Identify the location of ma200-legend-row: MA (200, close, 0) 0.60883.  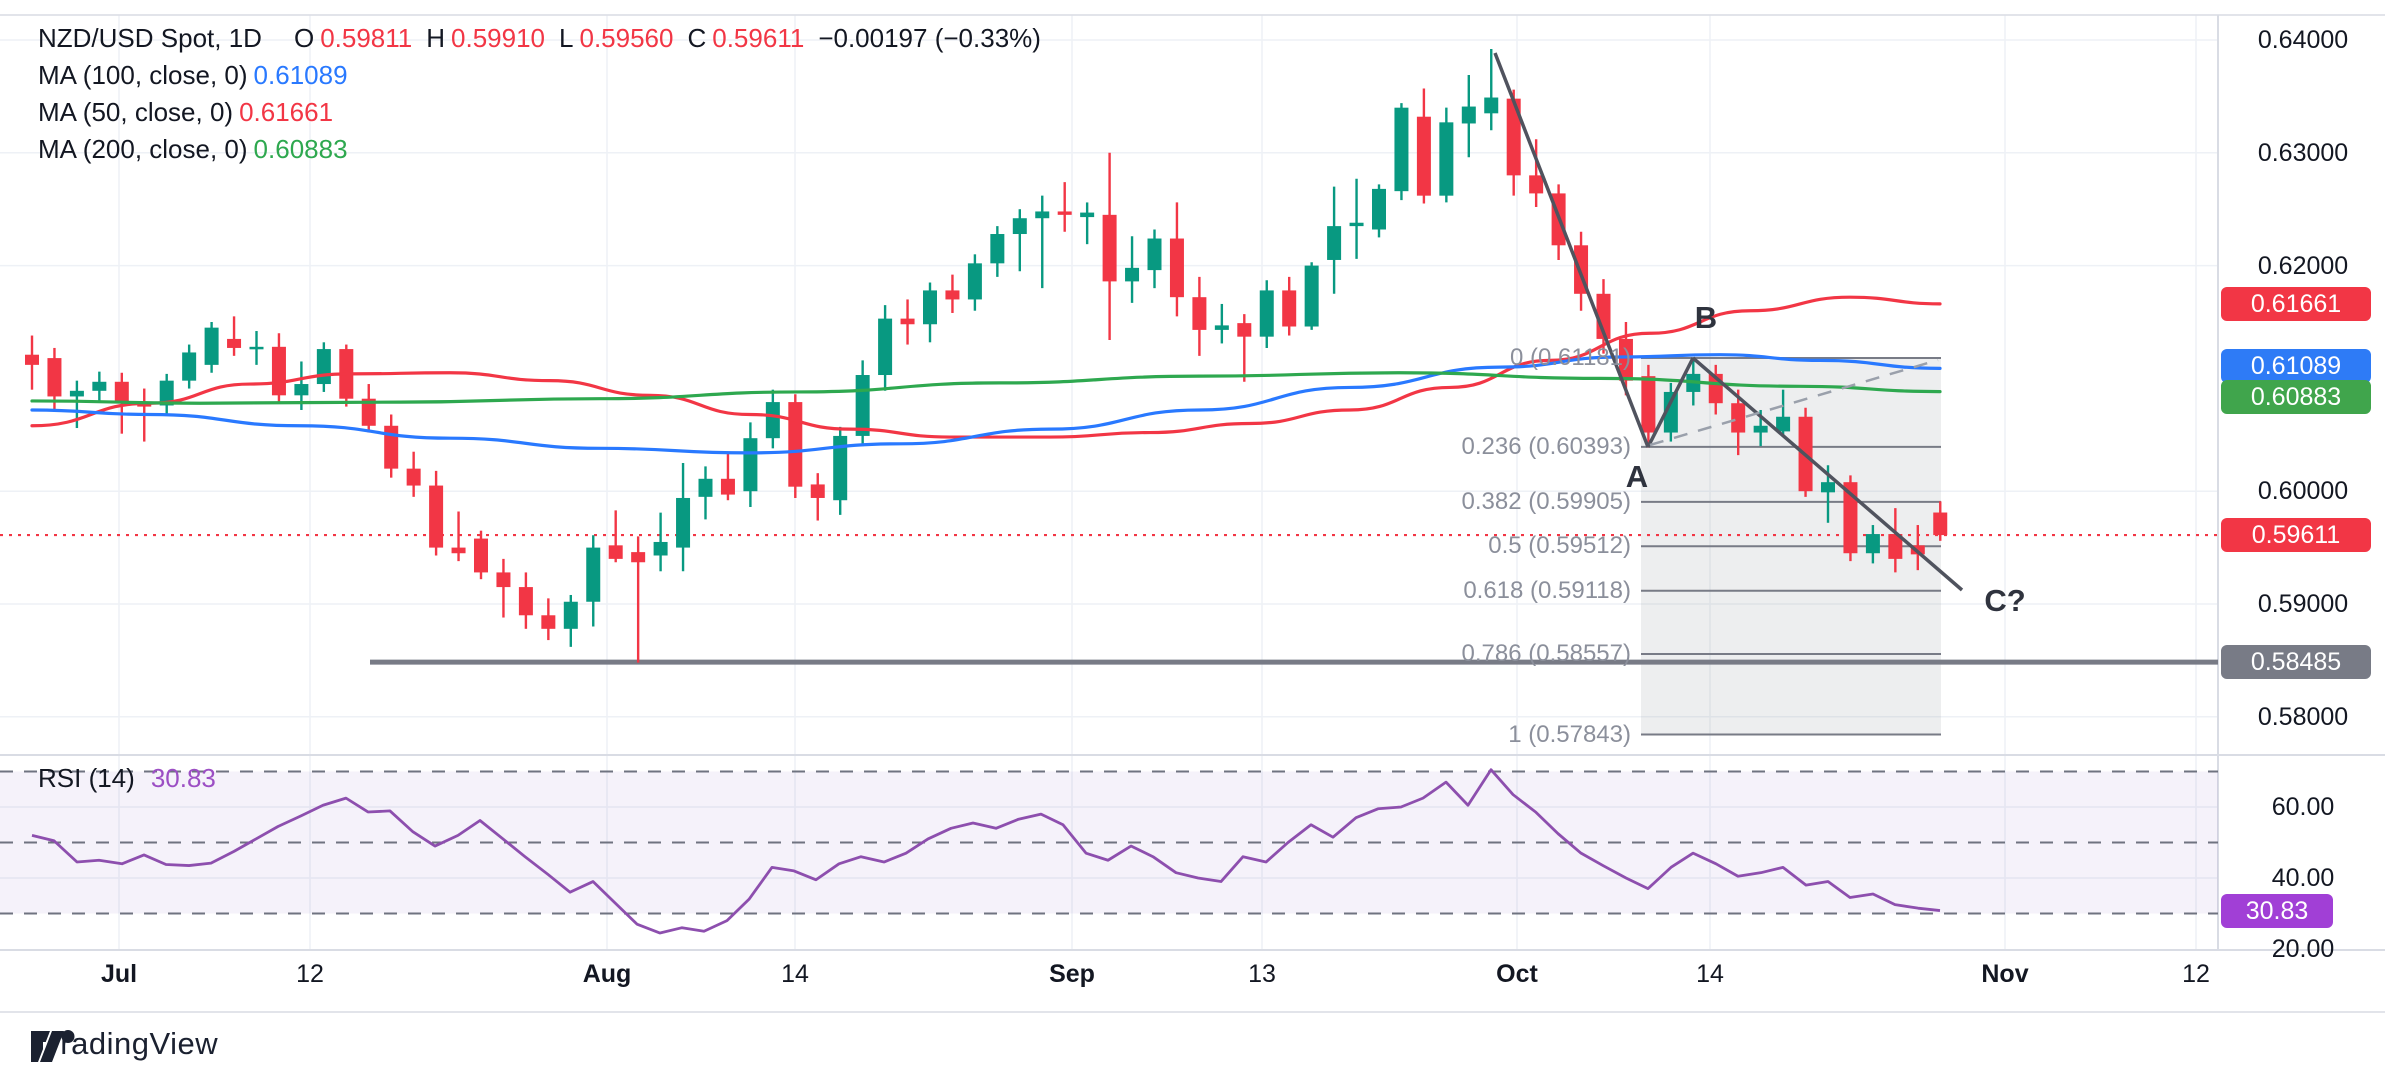
(539, 149).